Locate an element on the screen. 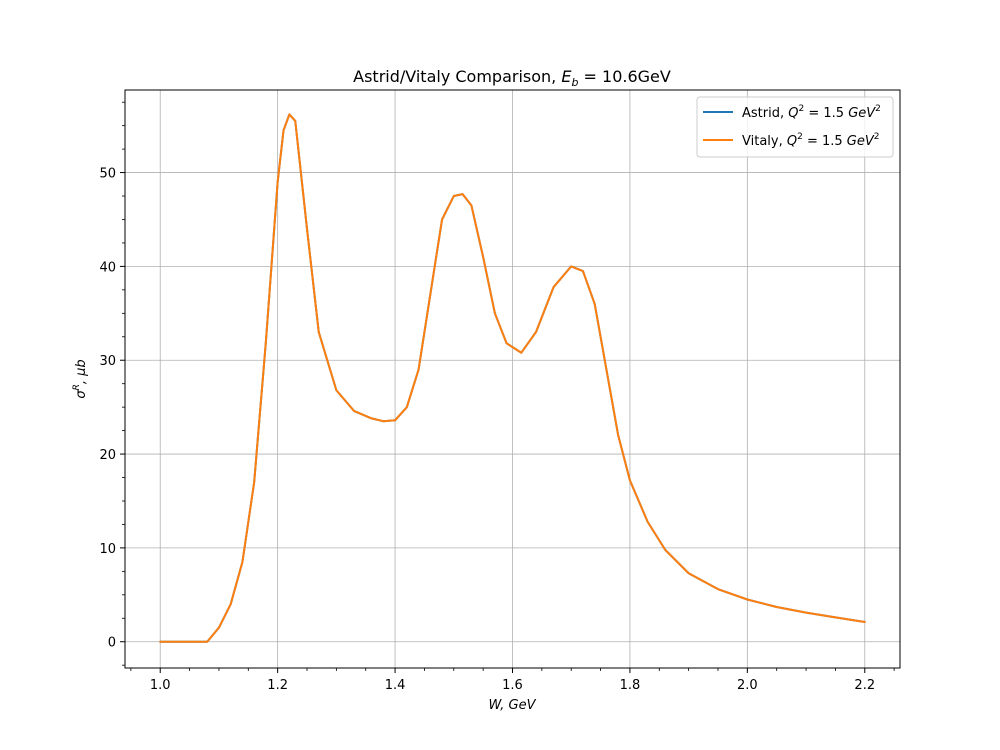 This screenshot has width=1000, height=750. x-tick-label: 1.0 is located at coordinates (160, 685).